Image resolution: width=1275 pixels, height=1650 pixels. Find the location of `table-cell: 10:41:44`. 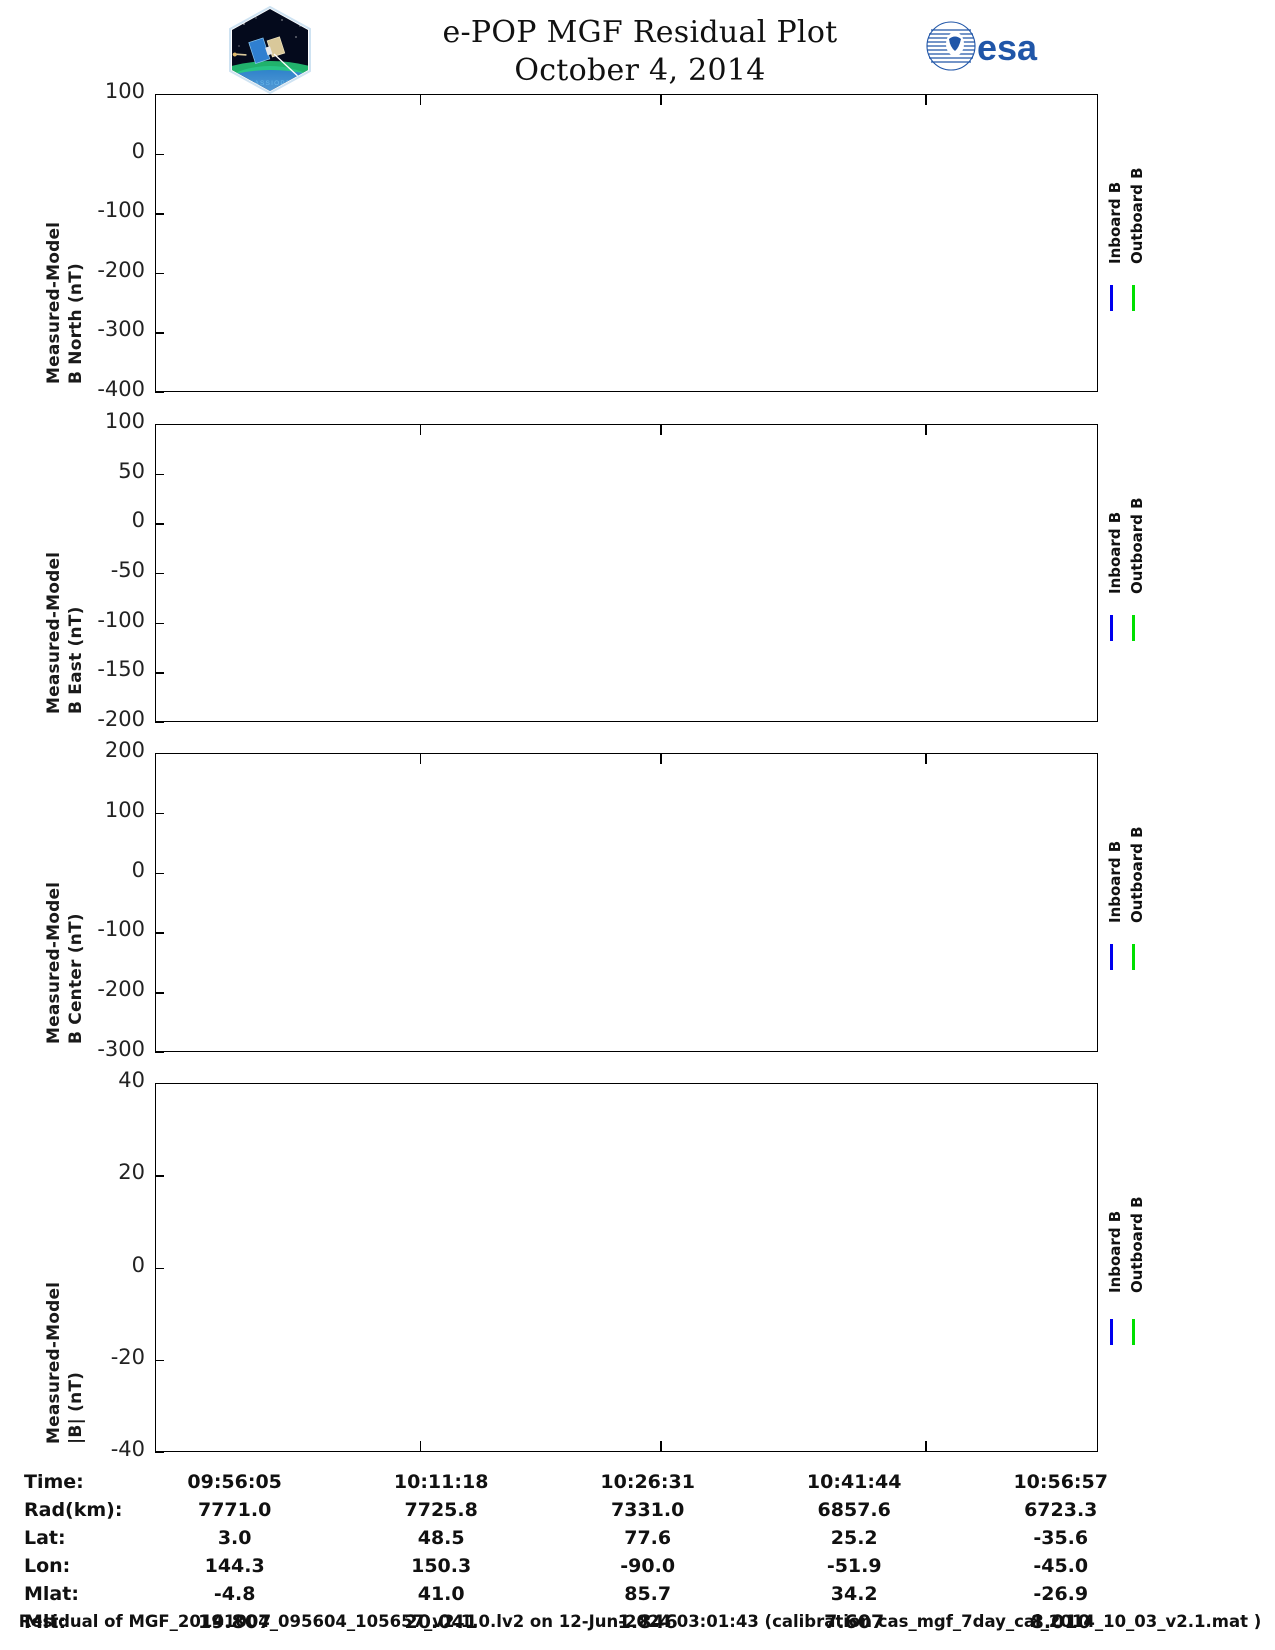

table-cell: 10:41:44 is located at coordinates (854, 1482).